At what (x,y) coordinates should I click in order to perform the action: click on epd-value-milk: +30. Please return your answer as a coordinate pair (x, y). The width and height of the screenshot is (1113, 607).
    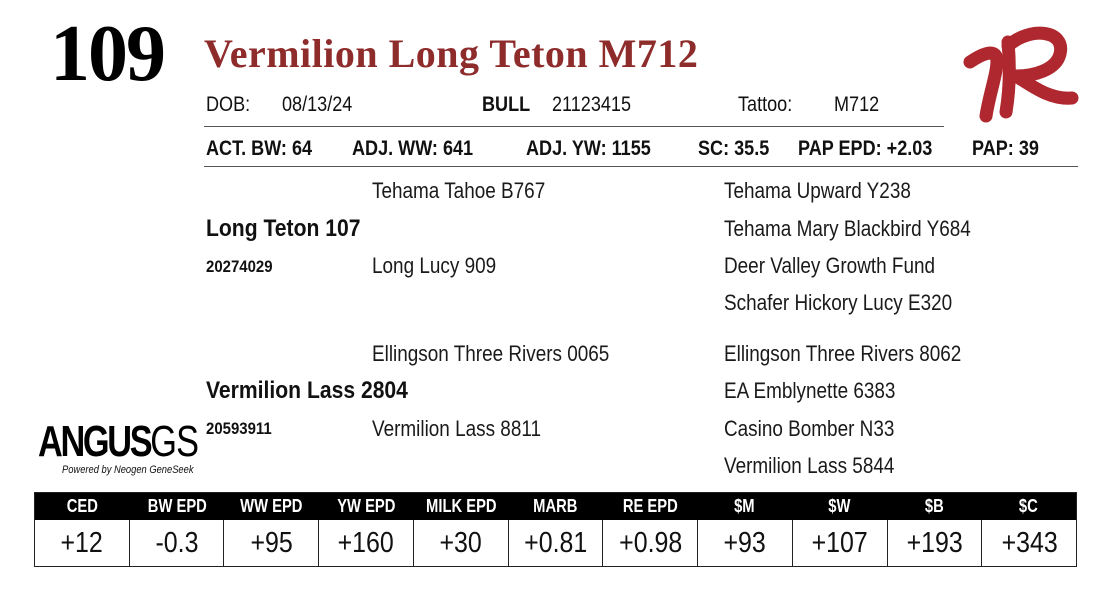
    Looking at the image, I should click on (460, 543).